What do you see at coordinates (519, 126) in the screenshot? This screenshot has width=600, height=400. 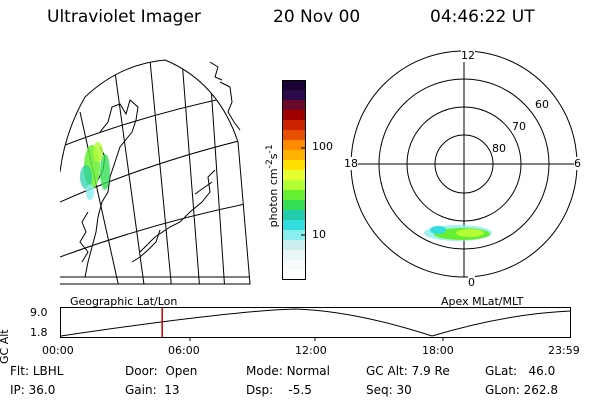 I see `mlat-label-70: 70` at bounding box center [519, 126].